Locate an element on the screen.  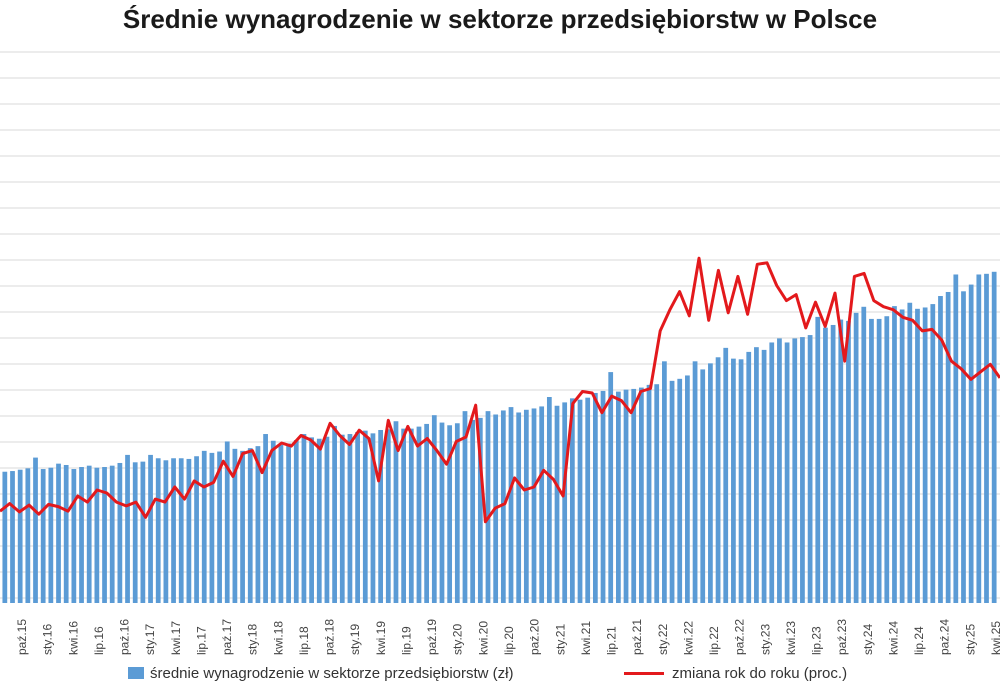
legend-swatch-line is located at coordinates (644, 673).